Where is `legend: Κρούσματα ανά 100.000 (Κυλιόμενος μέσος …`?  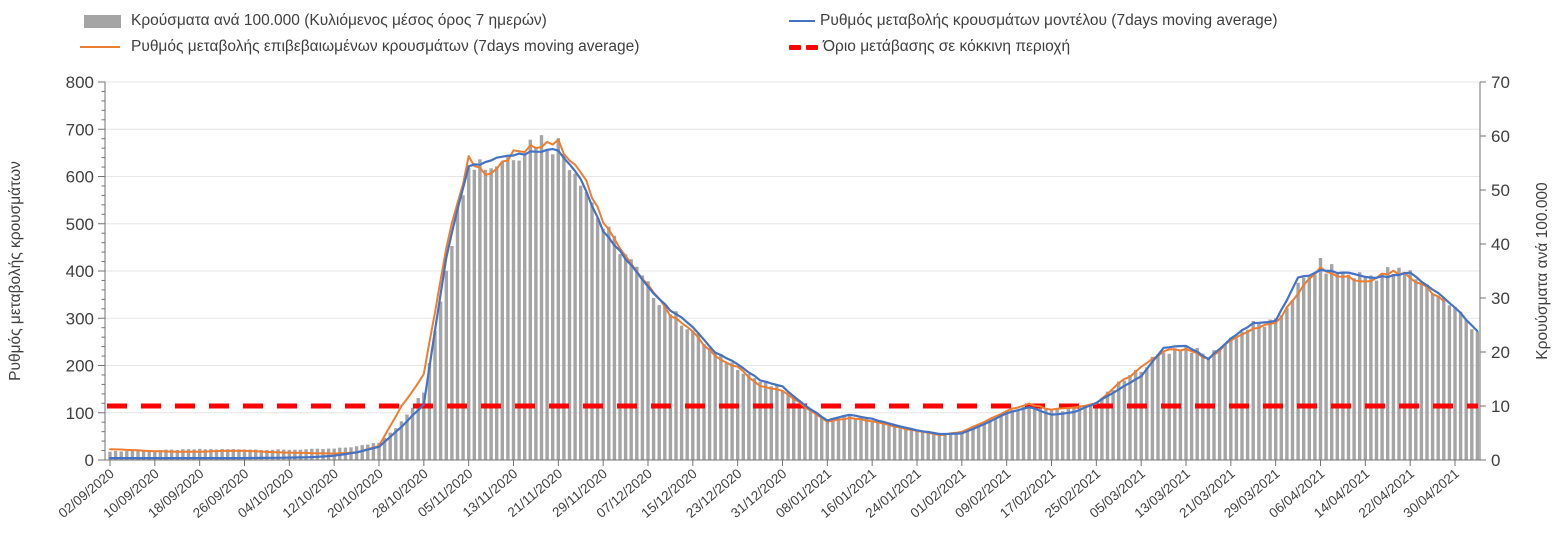
legend: Κρούσματα ανά 100.000 (Κυλιόμενος μέσος … is located at coordinates (781, 31).